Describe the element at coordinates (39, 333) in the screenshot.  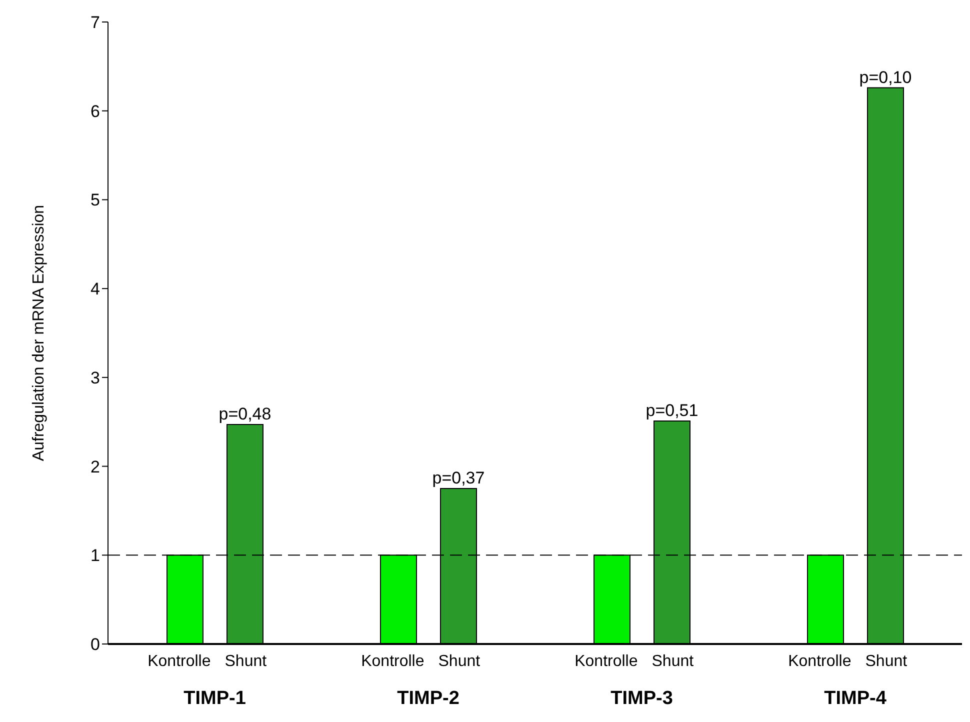
I see `y-axis-title: Aufregulation der mRNA Expression` at that location.